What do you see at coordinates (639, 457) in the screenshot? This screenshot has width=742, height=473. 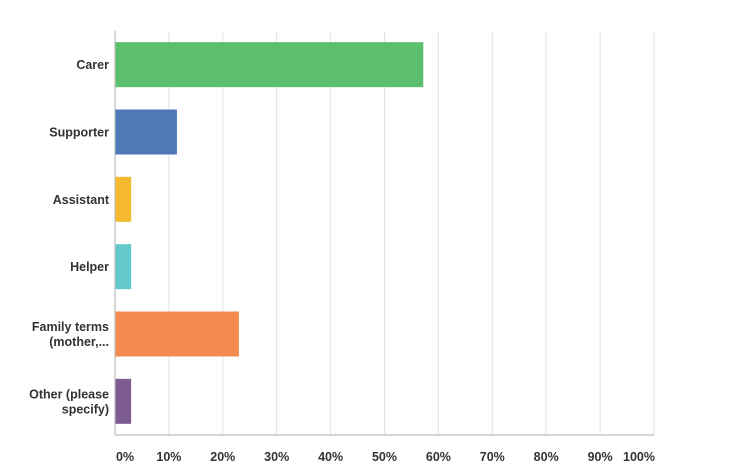 I see `x-tick-label: 100%` at bounding box center [639, 457].